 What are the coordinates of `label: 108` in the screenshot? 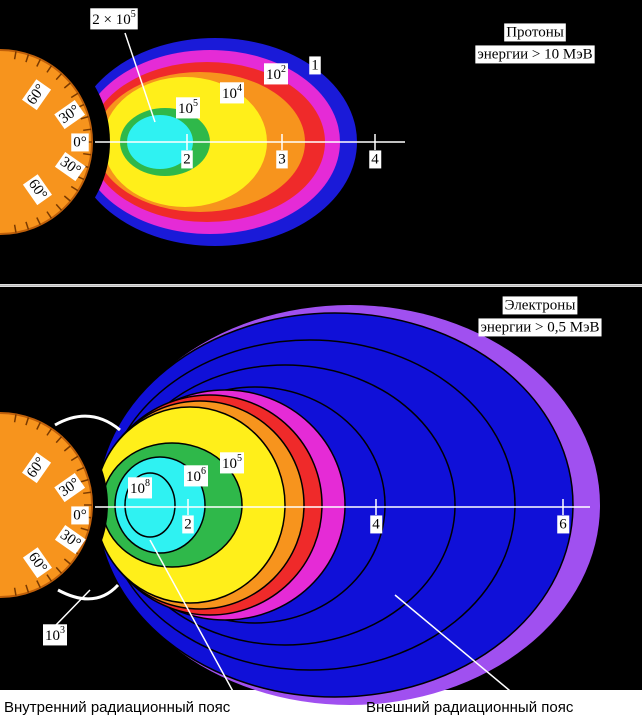 It's located at (140, 488).